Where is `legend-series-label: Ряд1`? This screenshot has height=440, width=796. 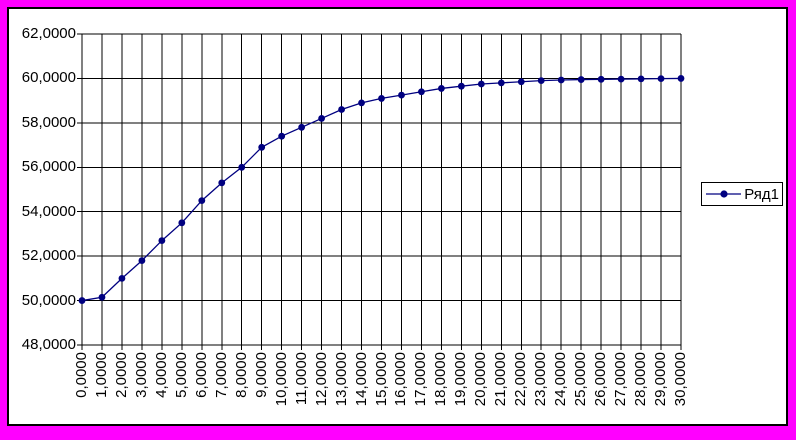
legend-series-label: Ряд1 is located at coordinates (761, 194).